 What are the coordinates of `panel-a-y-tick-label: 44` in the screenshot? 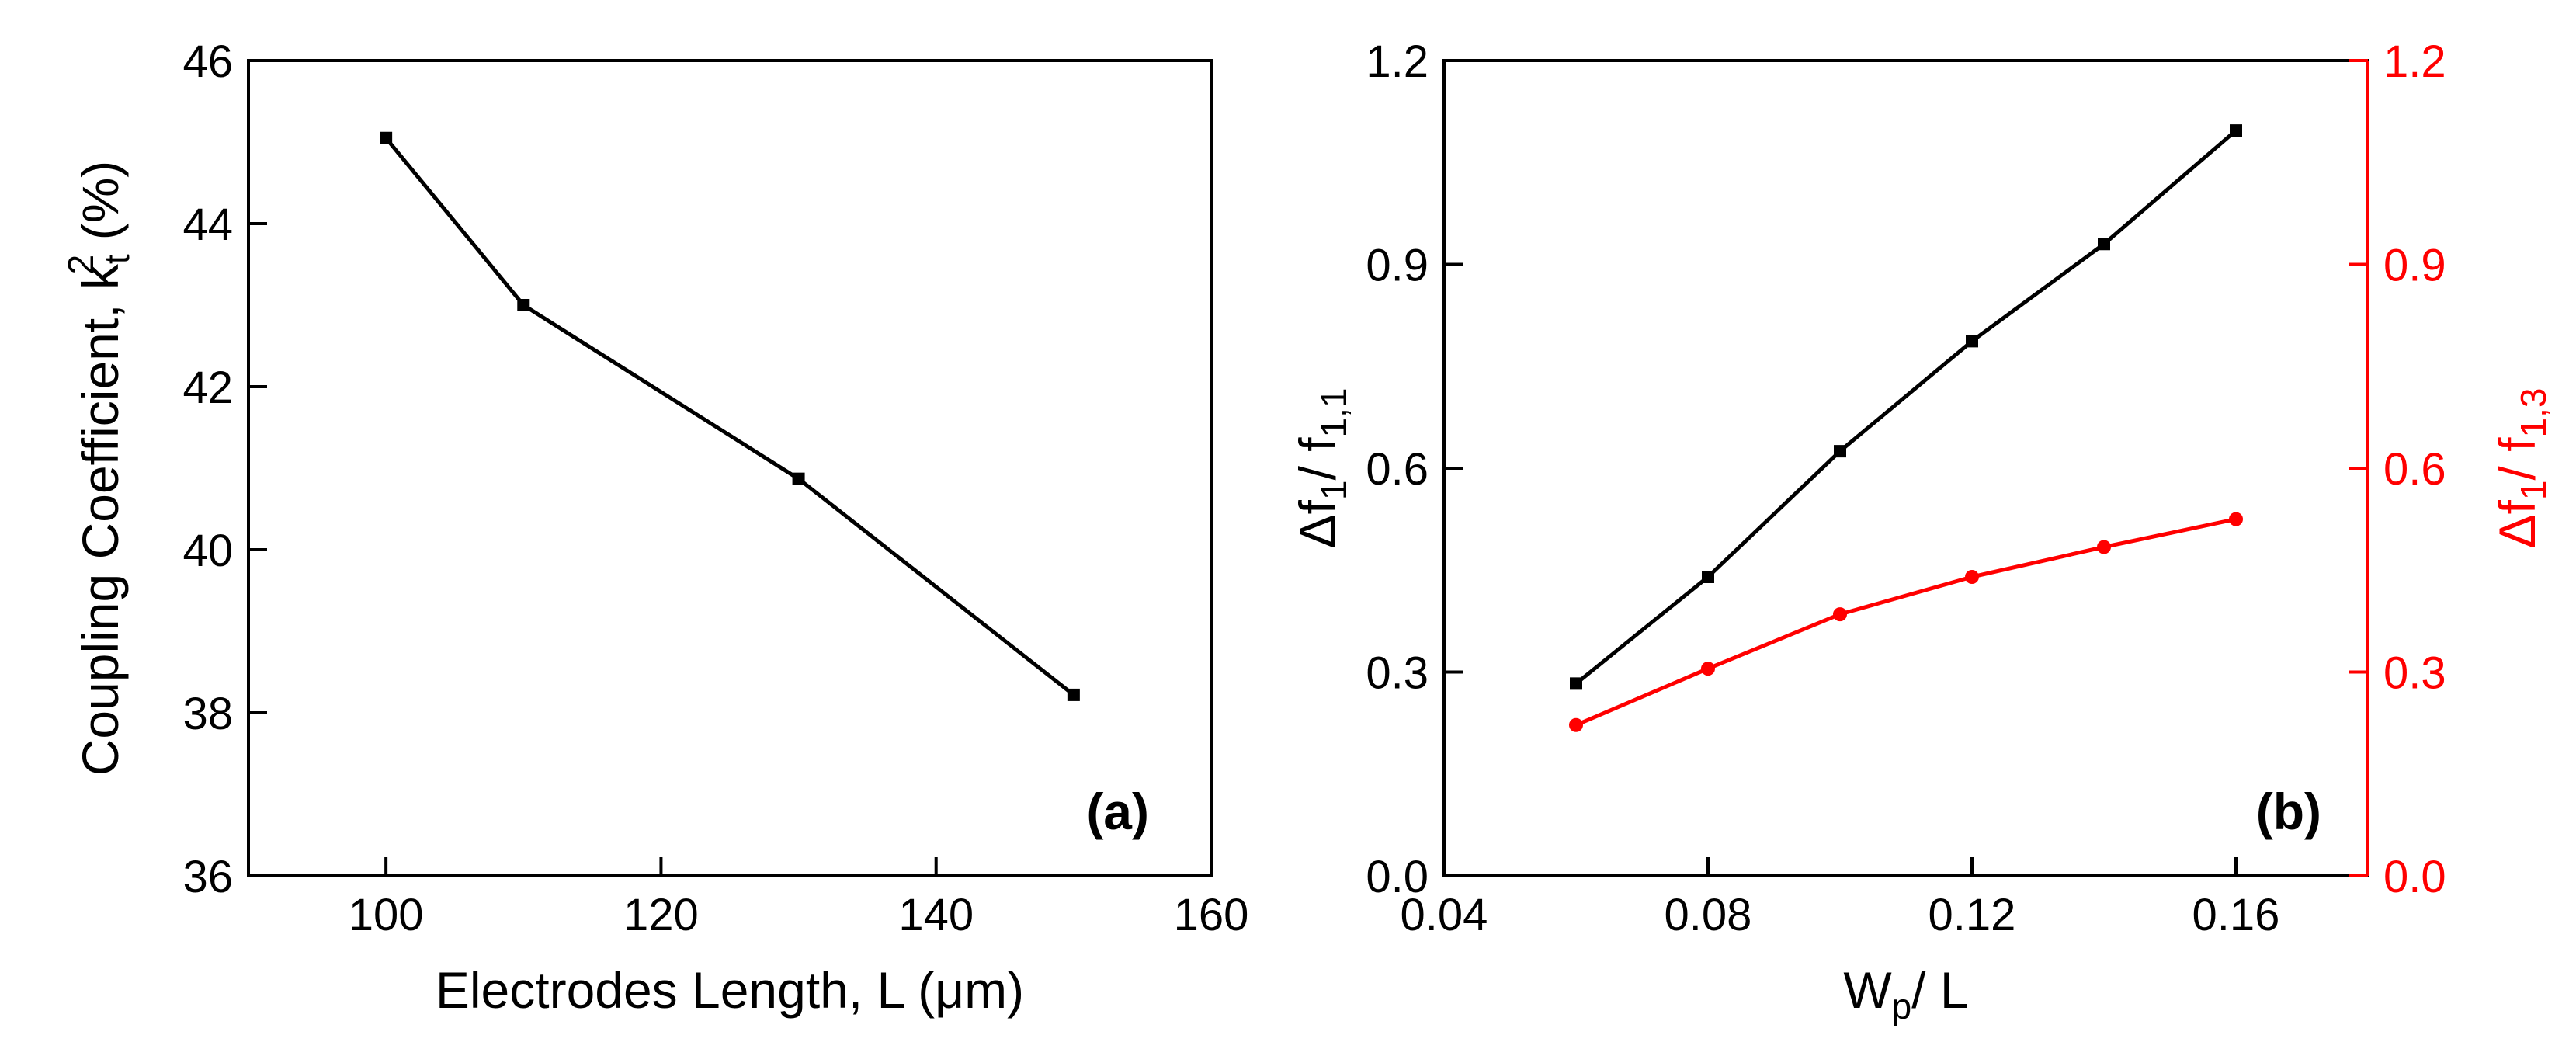 It's located at (207, 225).